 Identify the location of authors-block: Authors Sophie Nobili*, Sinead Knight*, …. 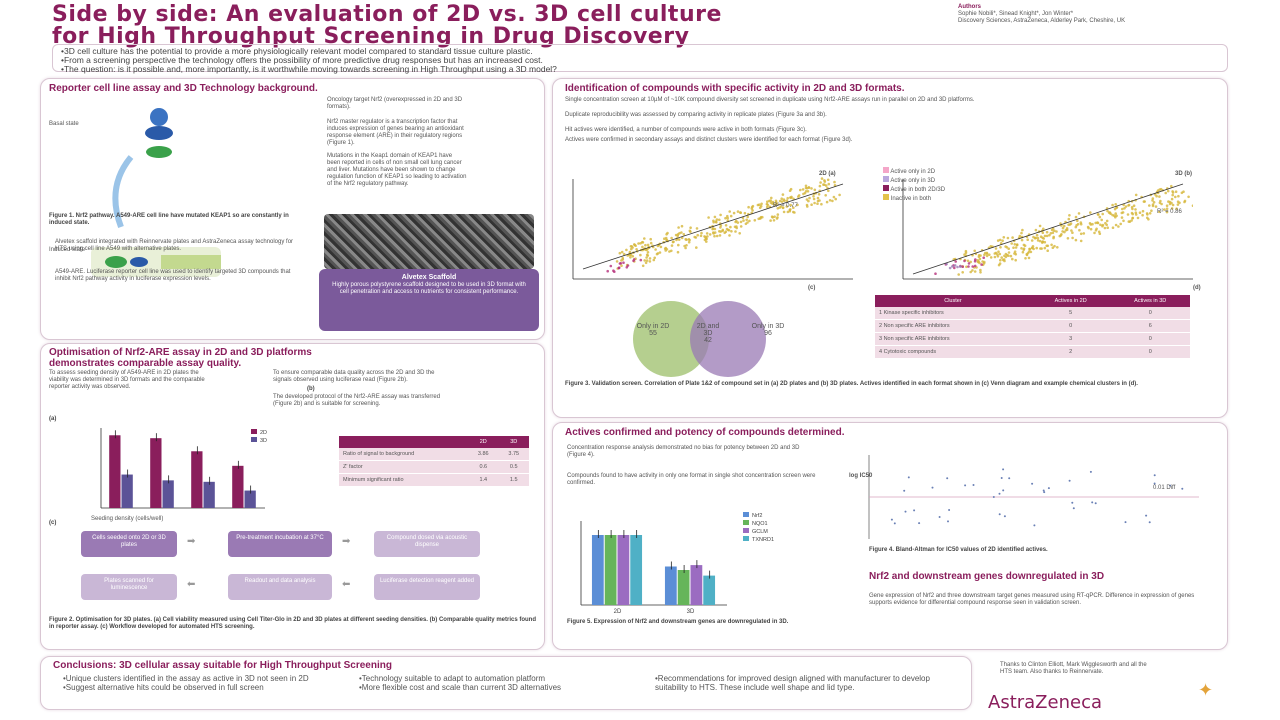
(1058, 14).